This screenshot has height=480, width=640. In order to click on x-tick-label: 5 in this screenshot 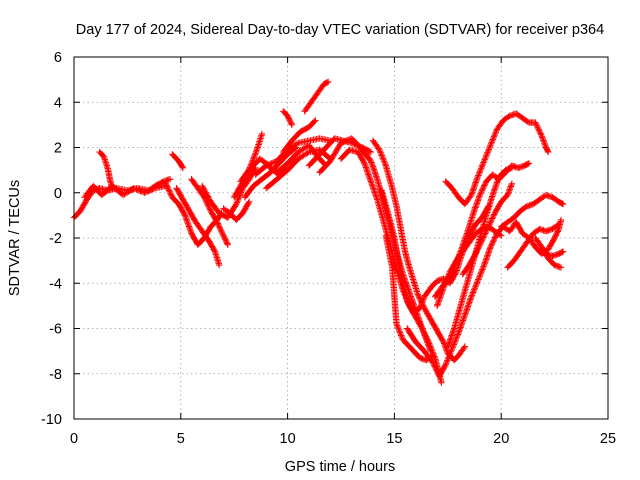, I will do `click(181, 439)`.